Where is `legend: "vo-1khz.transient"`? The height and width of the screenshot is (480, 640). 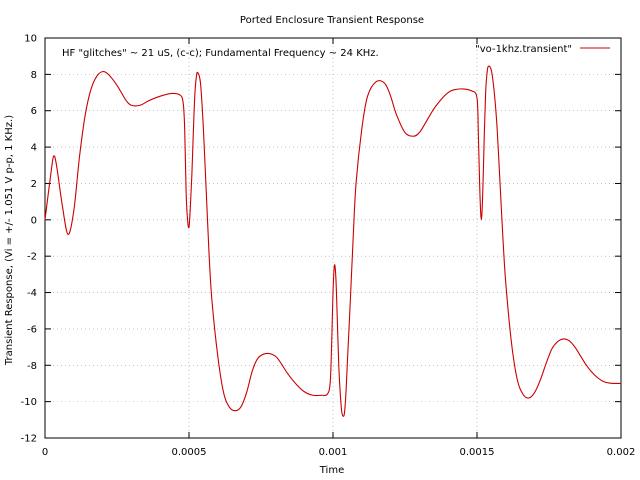
legend: "vo-1khz.transient" is located at coordinates (542, 49).